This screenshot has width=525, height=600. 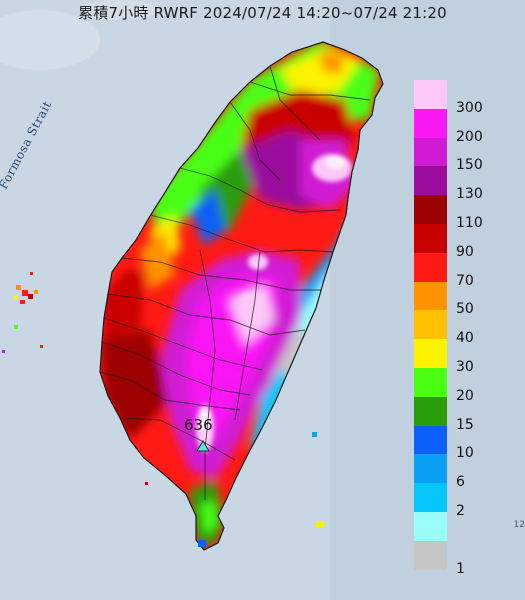 I want to click on legend-label: 15, so click(x=465, y=424).